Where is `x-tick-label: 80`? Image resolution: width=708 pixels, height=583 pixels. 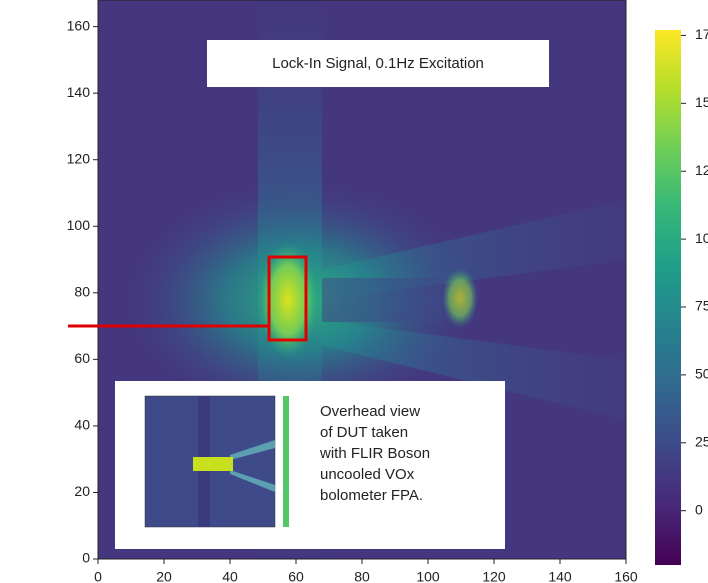 x-tick-label: 80 is located at coordinates (362, 576).